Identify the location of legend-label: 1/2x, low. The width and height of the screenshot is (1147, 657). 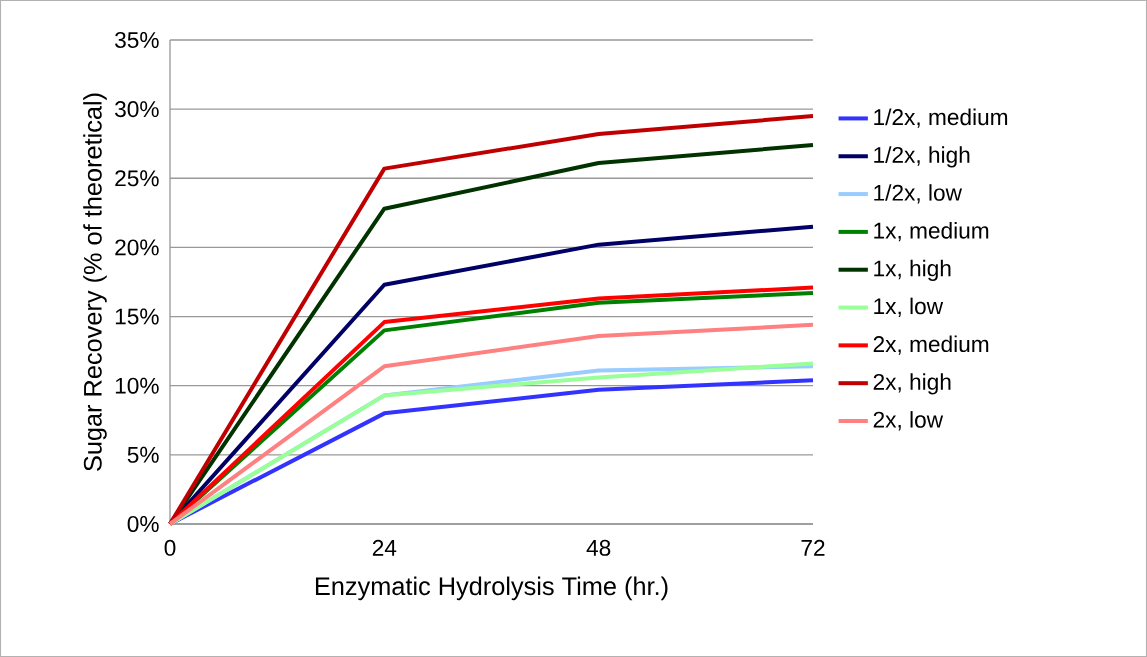
(918, 194).